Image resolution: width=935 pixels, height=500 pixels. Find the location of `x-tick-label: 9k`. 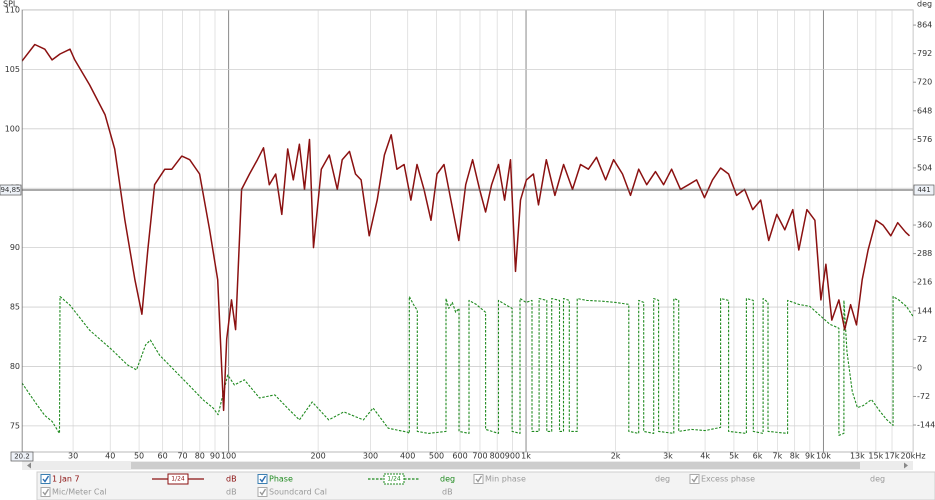

x-tick-label: 9k is located at coordinates (810, 456).